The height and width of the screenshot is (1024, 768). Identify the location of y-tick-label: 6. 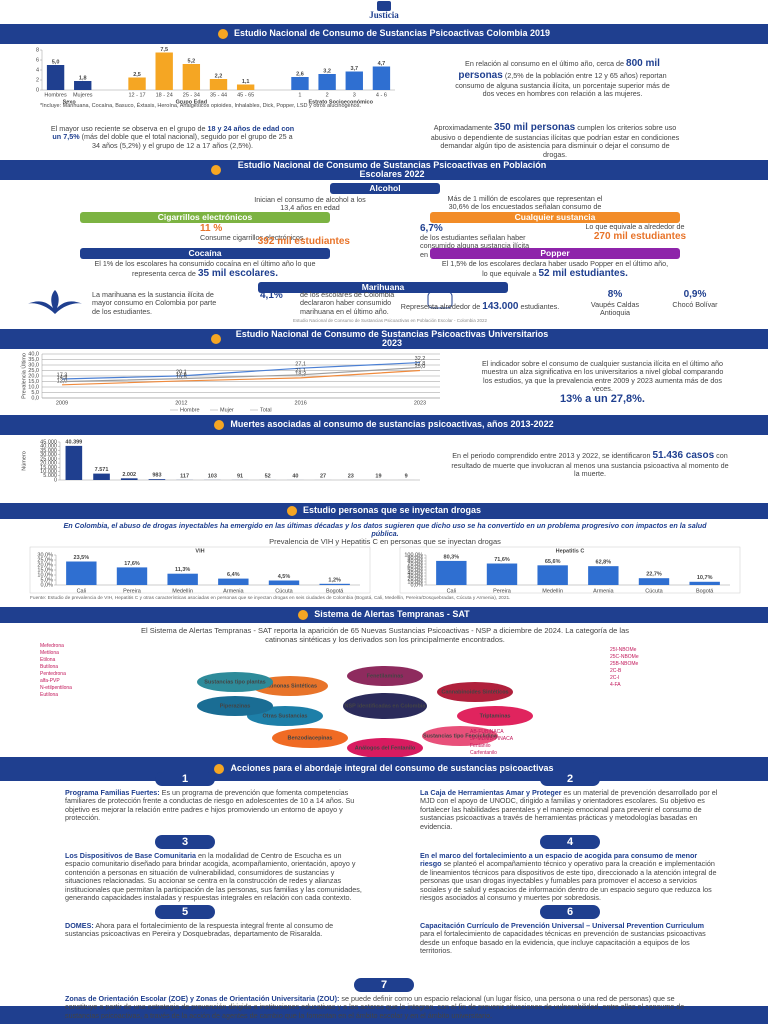
(37, 60).